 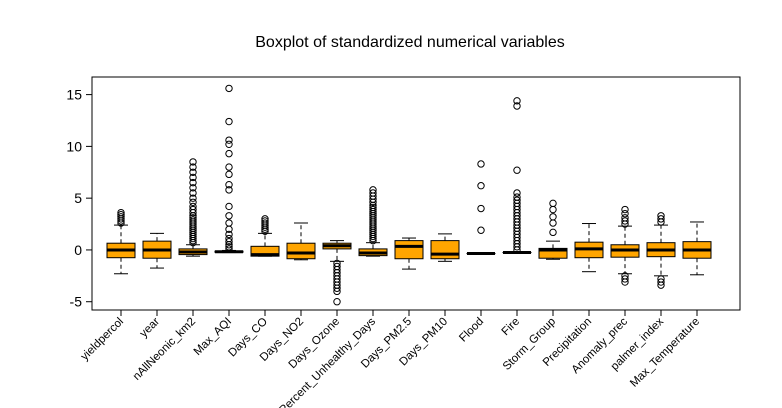 I want to click on box-year, so click(x=157, y=250).